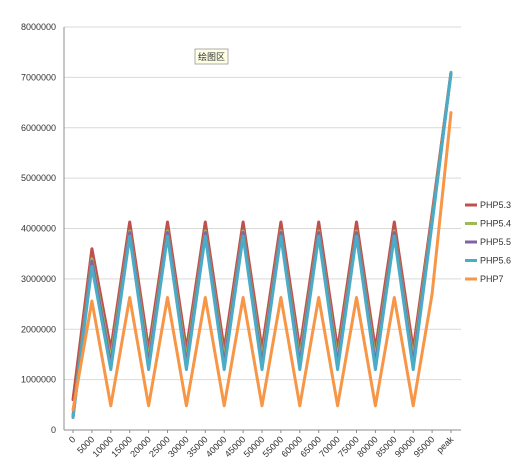 The height and width of the screenshot is (474, 529). I want to click on y-tick-label: 8000000, so click(38, 27).